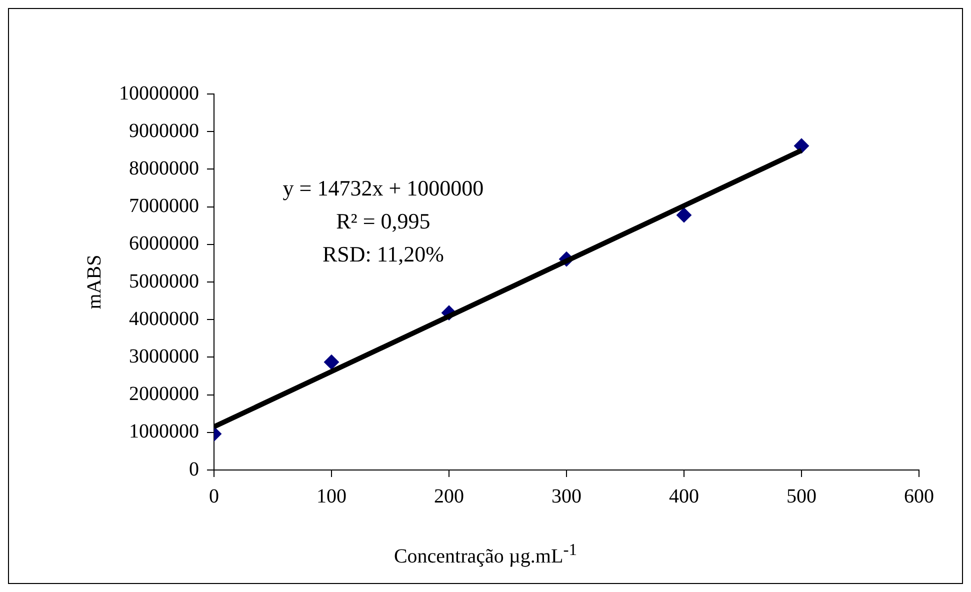  I want to click on y-tick-label: 9000000, so click(164, 131).